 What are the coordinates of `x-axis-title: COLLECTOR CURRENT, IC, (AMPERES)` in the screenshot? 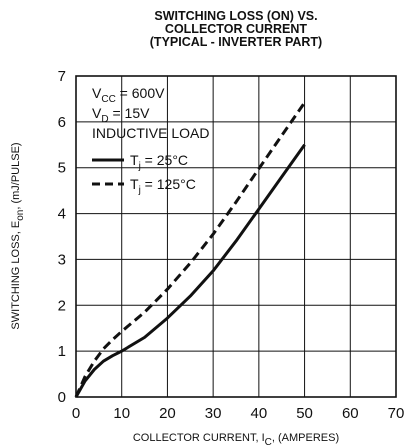 It's located at (236, 440).